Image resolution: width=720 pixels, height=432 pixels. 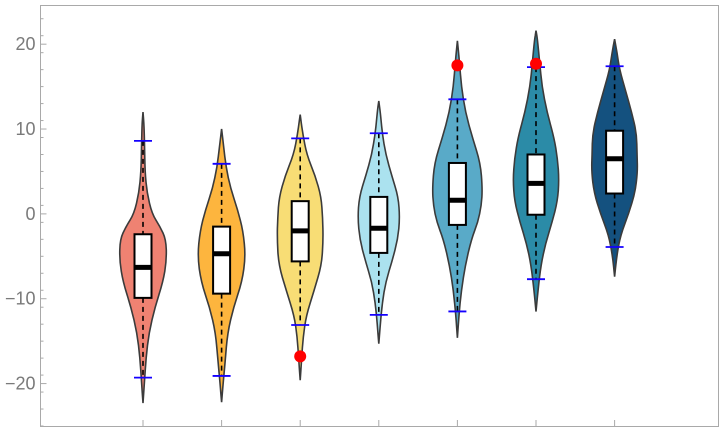 I want to click on y-tick-label: −20, so click(x=20, y=384).